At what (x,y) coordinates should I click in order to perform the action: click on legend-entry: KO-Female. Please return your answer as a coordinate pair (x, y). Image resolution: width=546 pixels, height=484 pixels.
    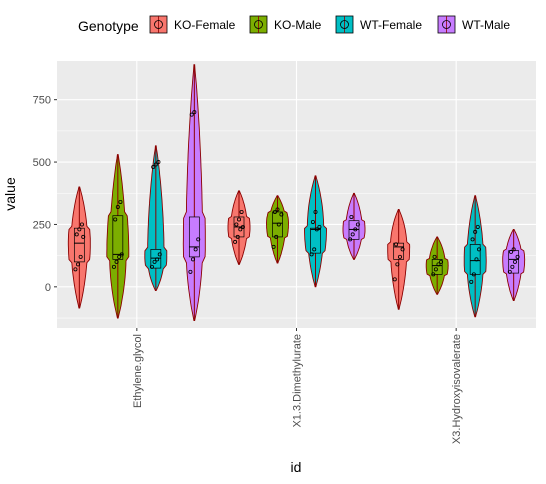
    Looking at the image, I should click on (192, 24).